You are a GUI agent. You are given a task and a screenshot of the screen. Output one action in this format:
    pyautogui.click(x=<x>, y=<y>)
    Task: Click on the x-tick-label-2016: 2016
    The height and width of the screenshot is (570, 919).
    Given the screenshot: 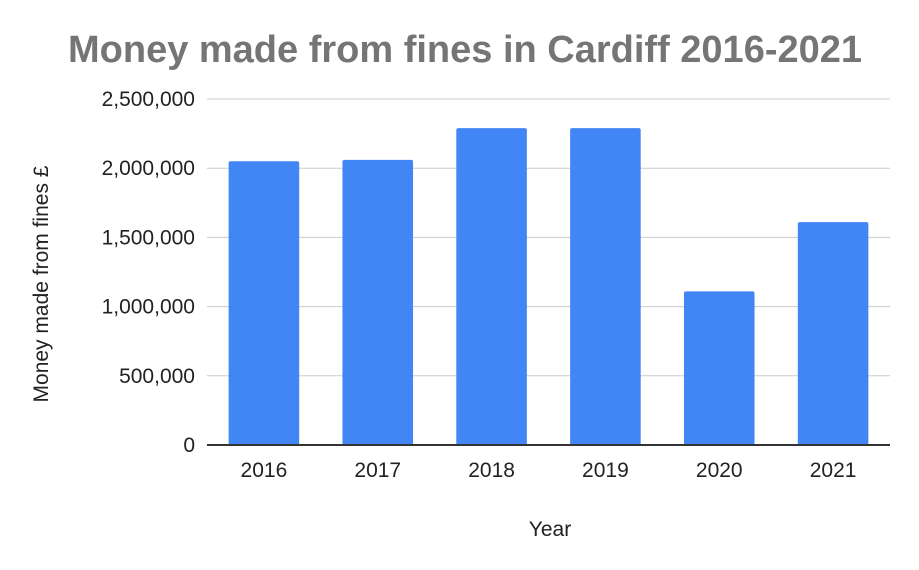 What is the action you would take?
    pyautogui.click(x=264, y=470)
    